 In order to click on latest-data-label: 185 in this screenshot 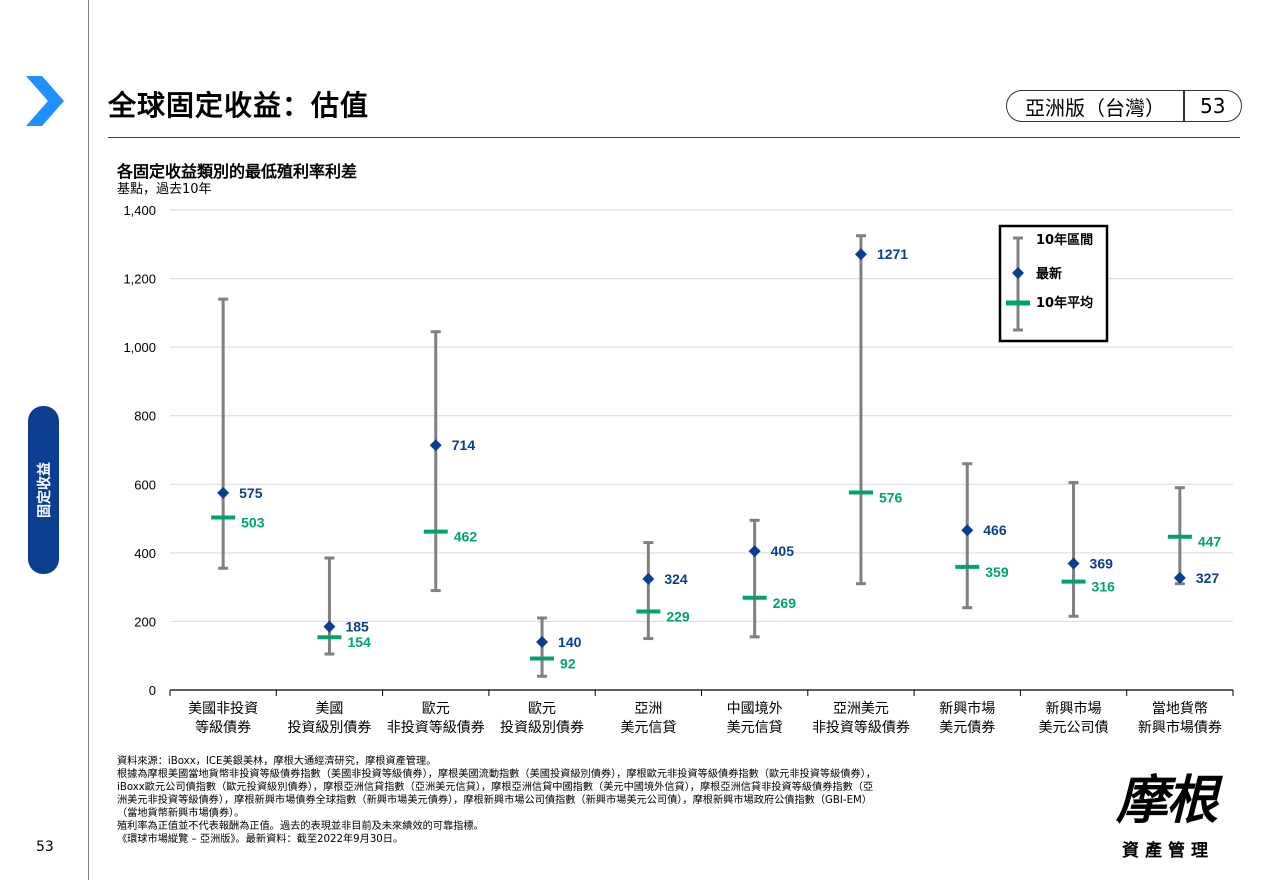, I will do `click(357, 627)`.